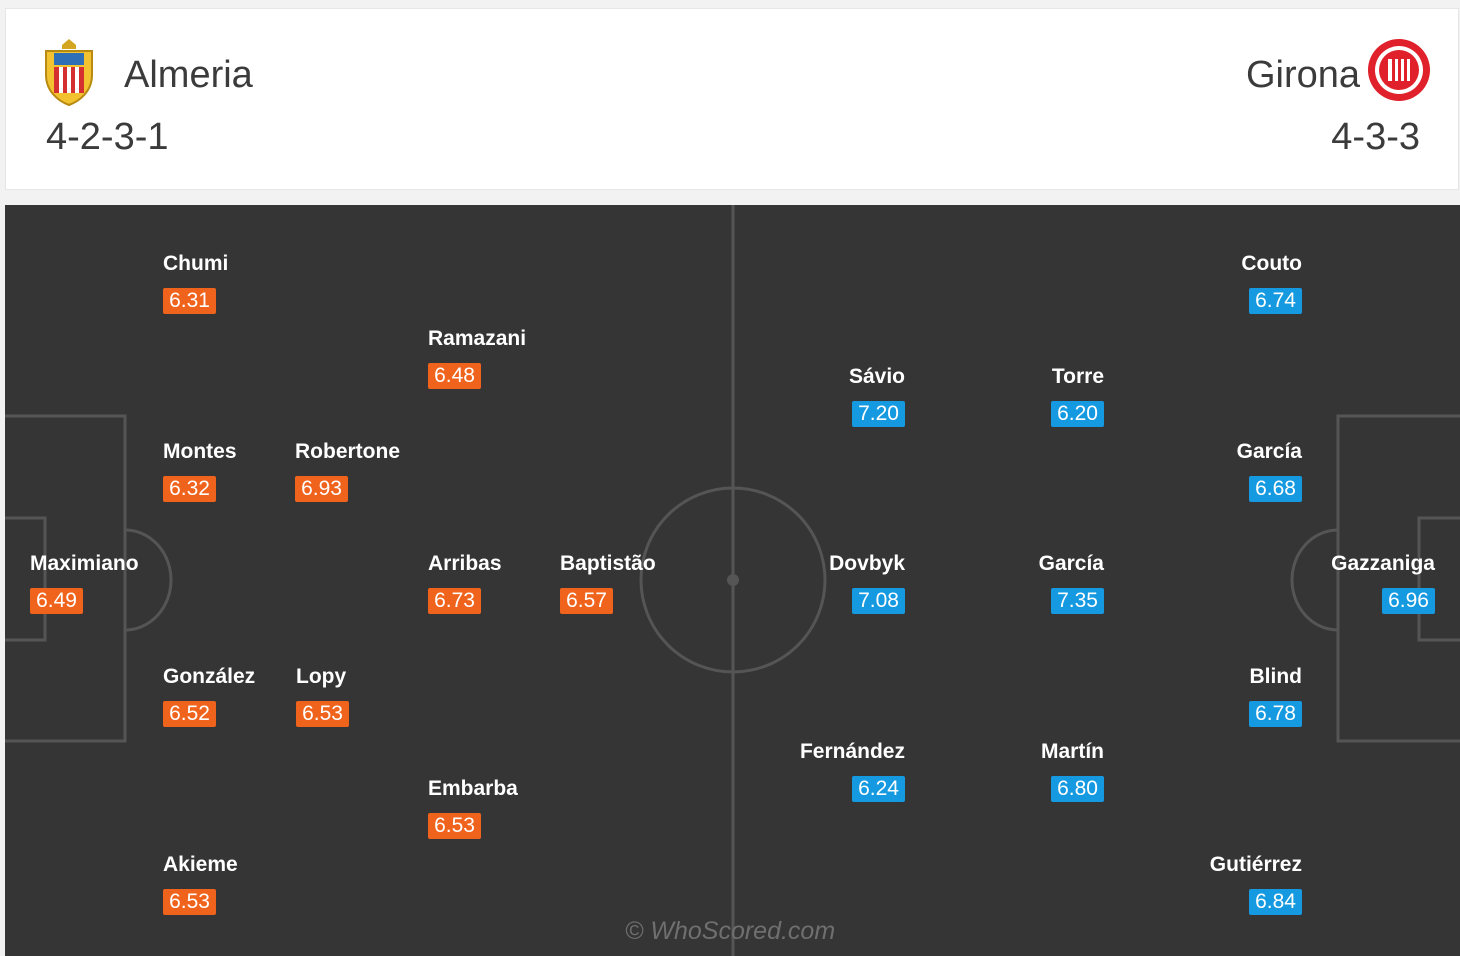 Image resolution: width=1460 pixels, height=956 pixels. I want to click on player-rating: 6.68, so click(1275, 489).